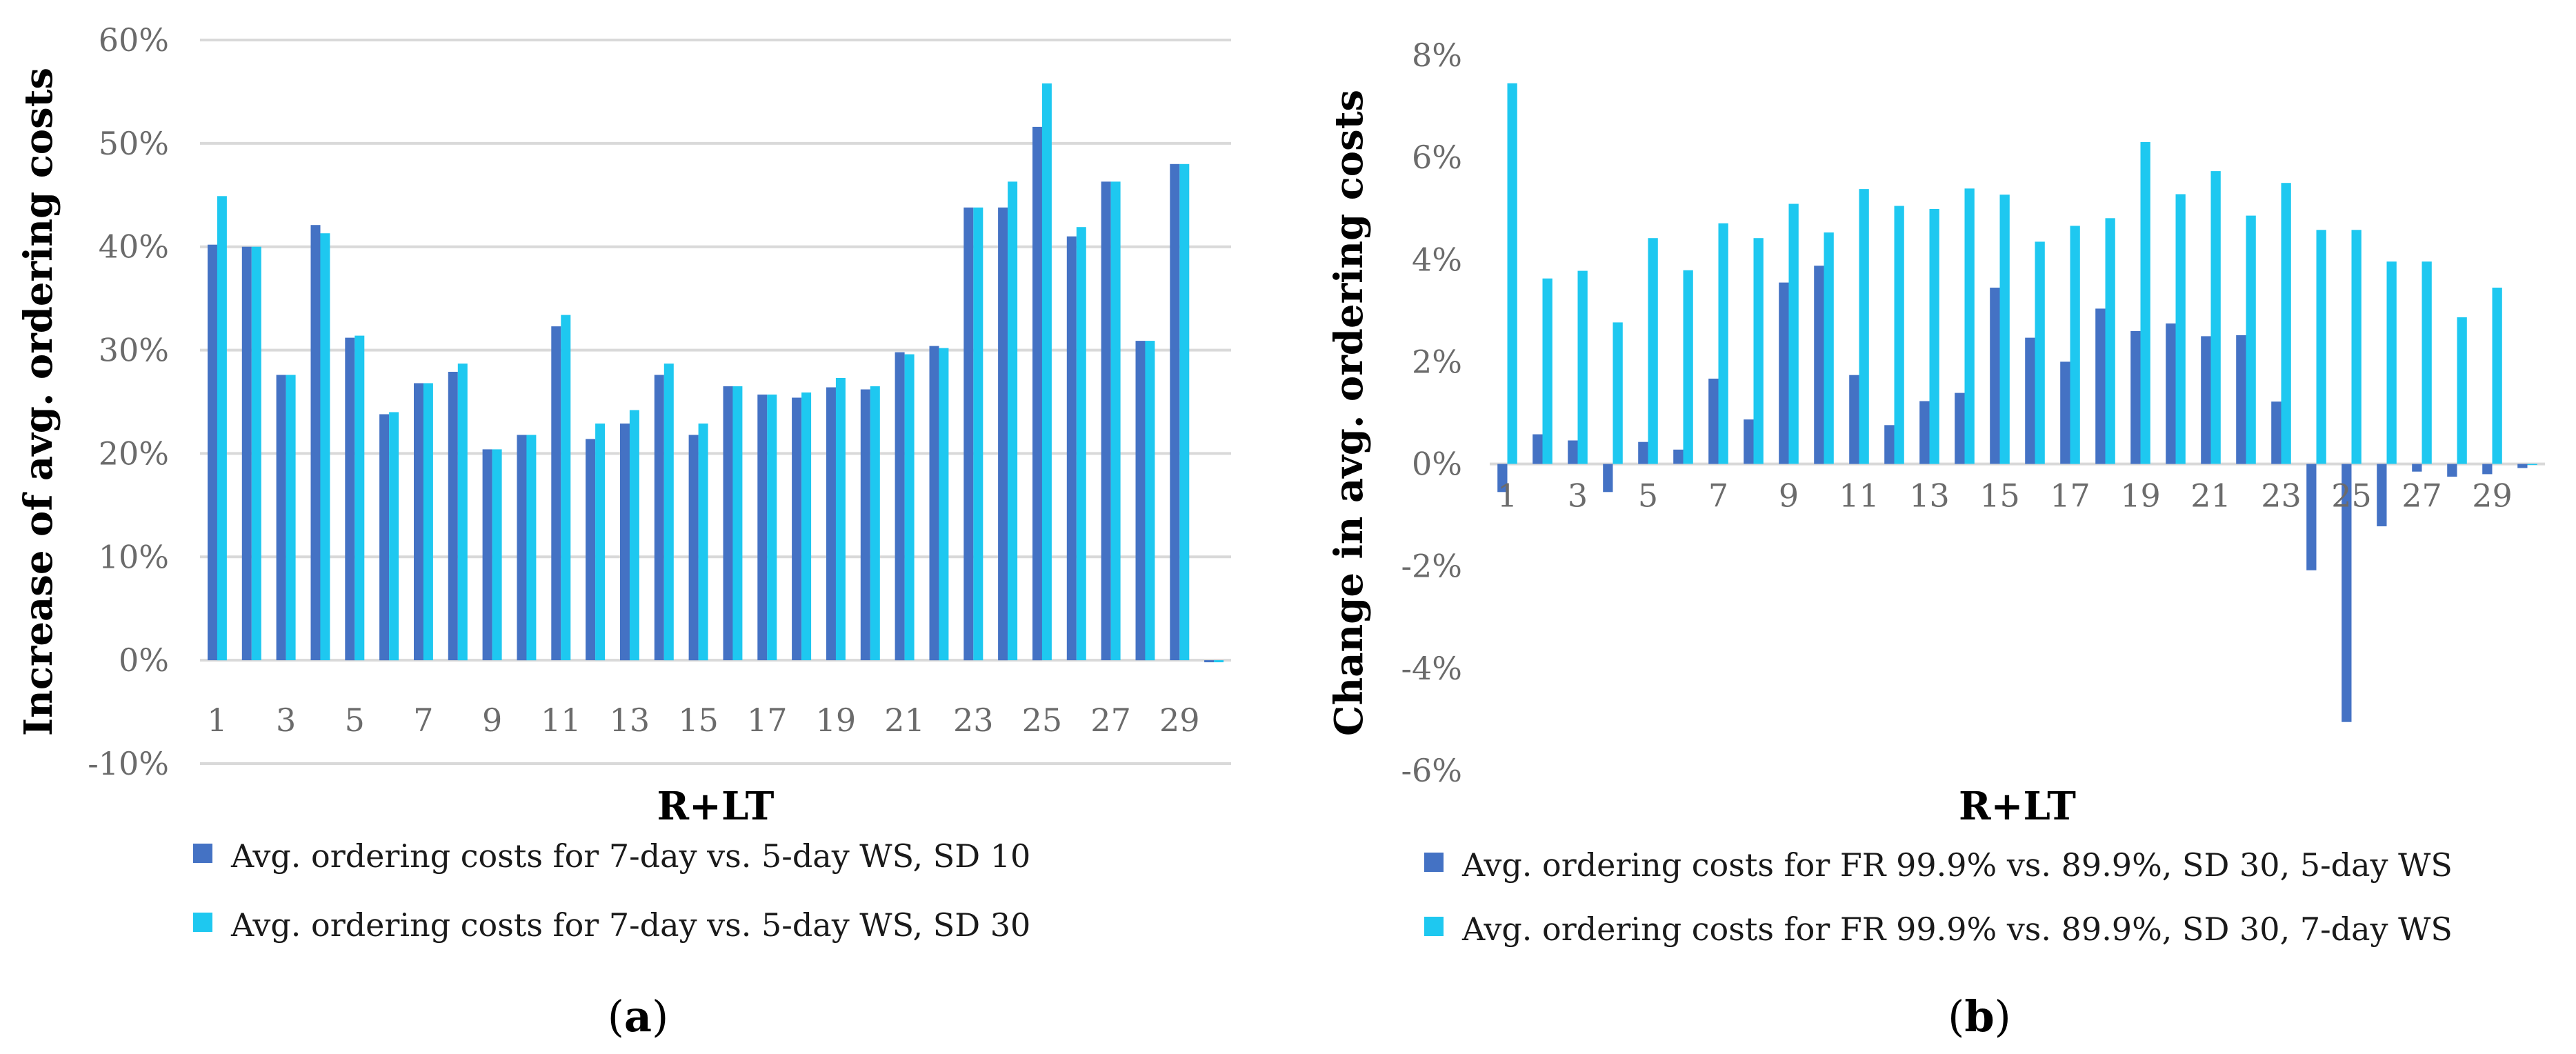 This screenshot has height=1054, width=2576. What do you see at coordinates (1437, 259) in the screenshot?
I see `y-tick-label: 4%` at bounding box center [1437, 259].